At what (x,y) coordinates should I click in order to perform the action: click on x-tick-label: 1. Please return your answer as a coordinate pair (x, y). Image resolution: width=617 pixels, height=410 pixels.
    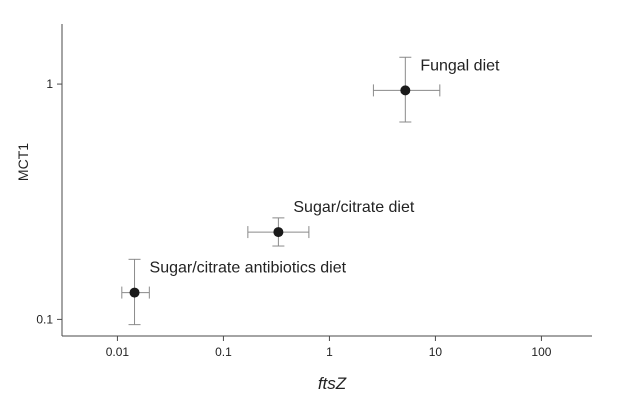
    Looking at the image, I should click on (329, 352).